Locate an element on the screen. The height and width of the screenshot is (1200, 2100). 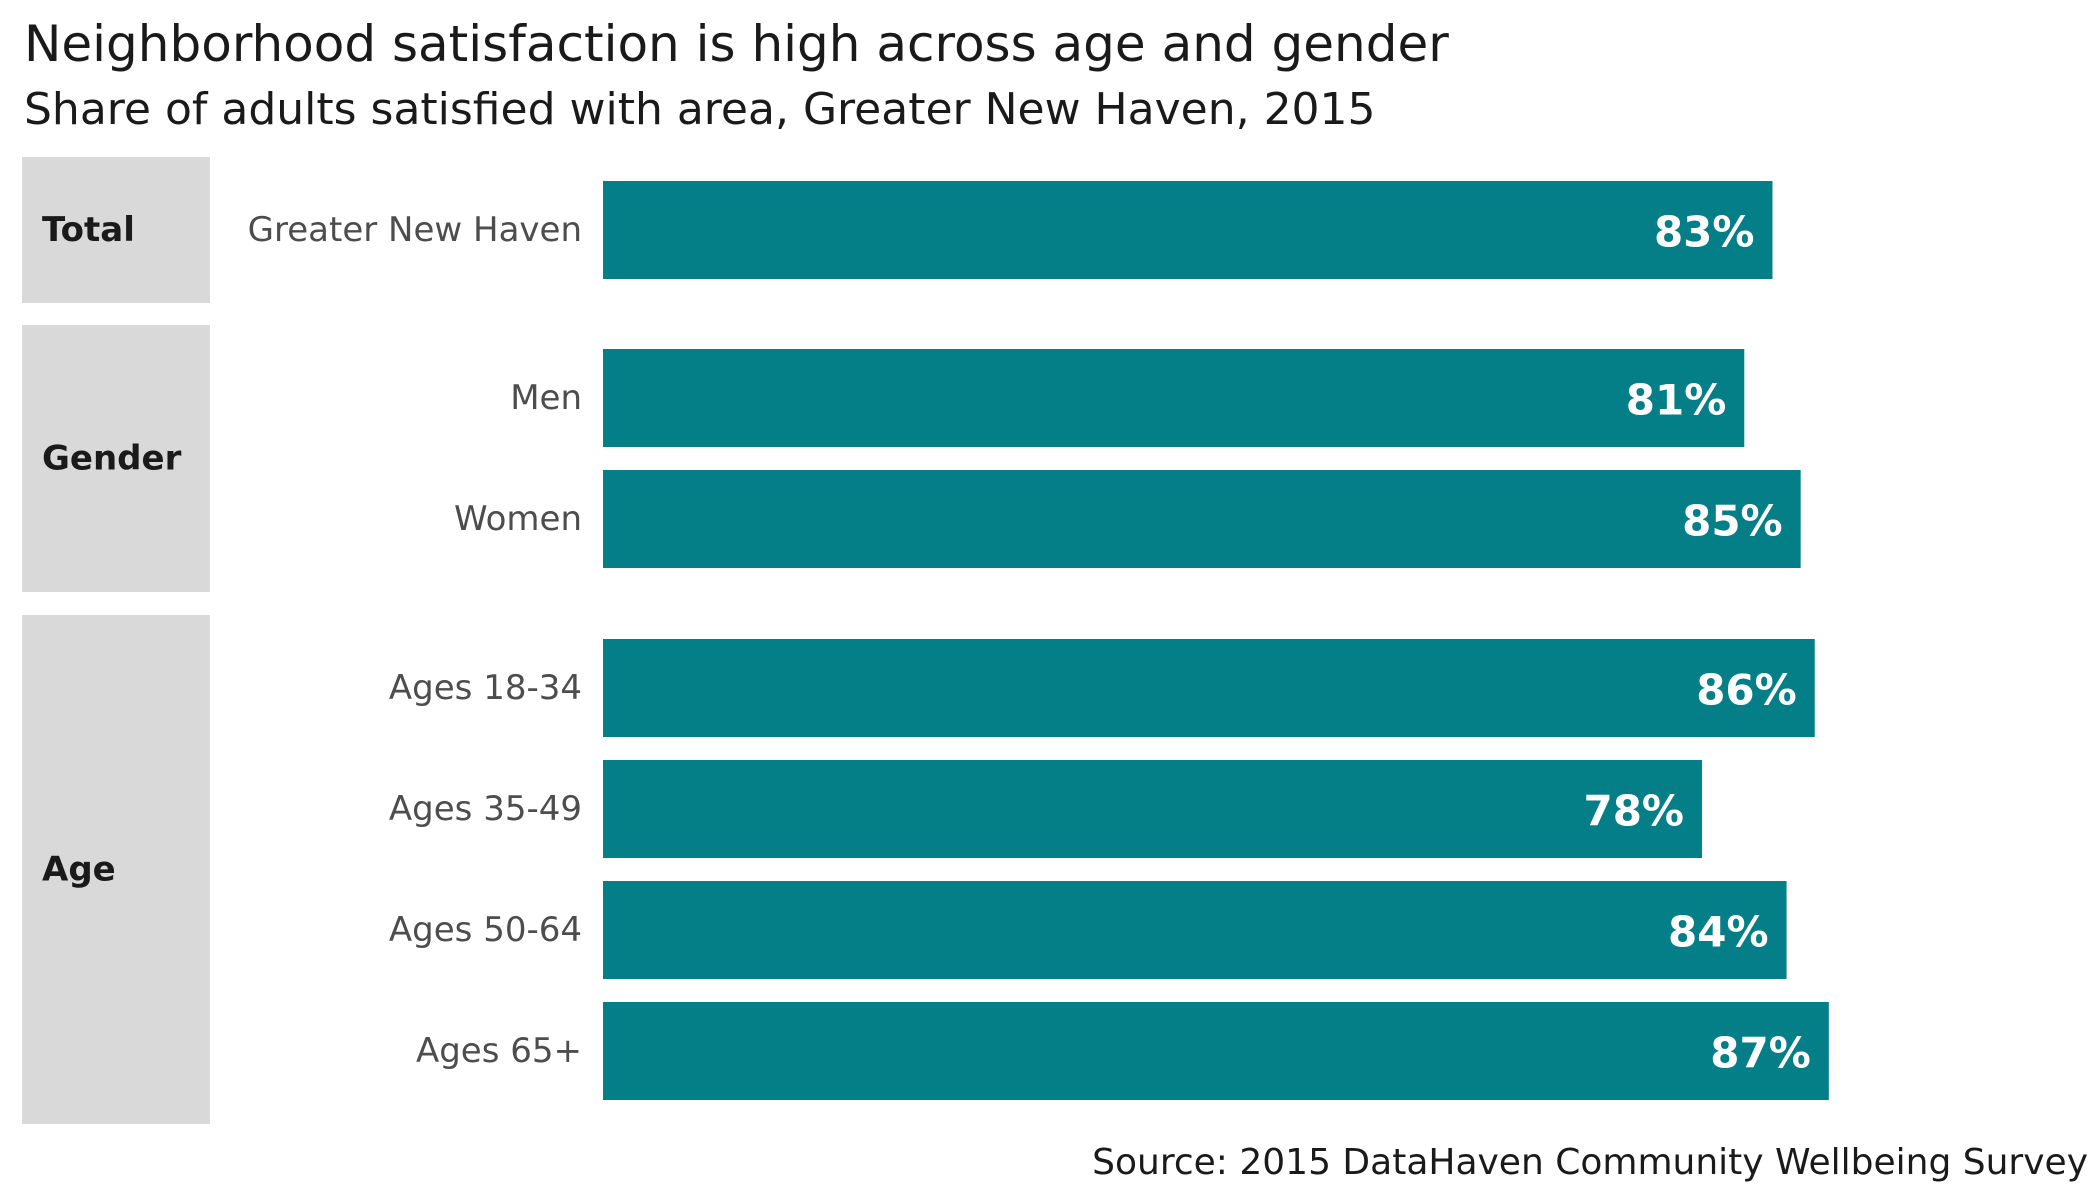
data-label-ages-50-64: 84% is located at coordinates (1718, 932).